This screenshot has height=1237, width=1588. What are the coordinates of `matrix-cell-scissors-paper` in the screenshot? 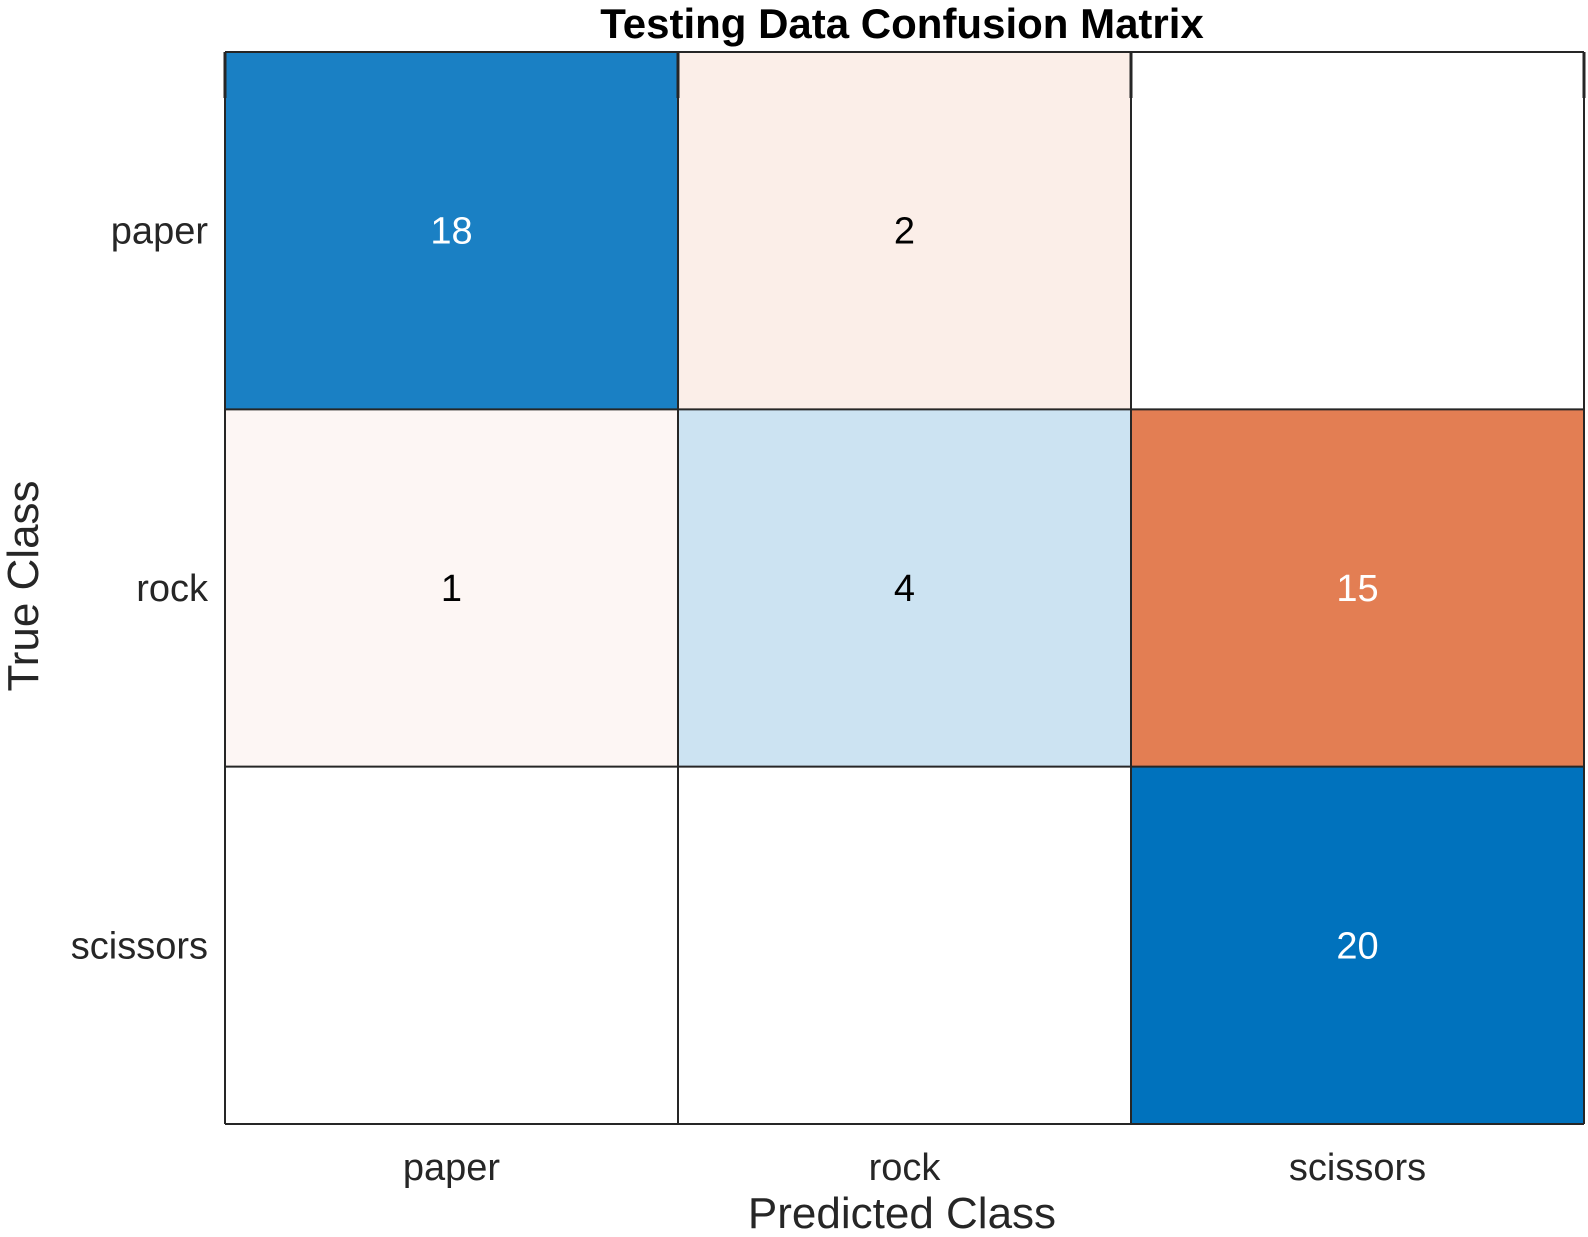 It's located at (451, 945).